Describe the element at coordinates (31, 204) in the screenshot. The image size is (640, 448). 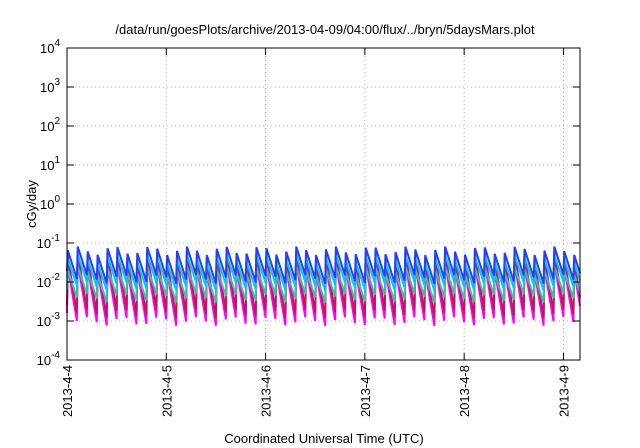
I see `y-axis-label: cGy/day` at that location.